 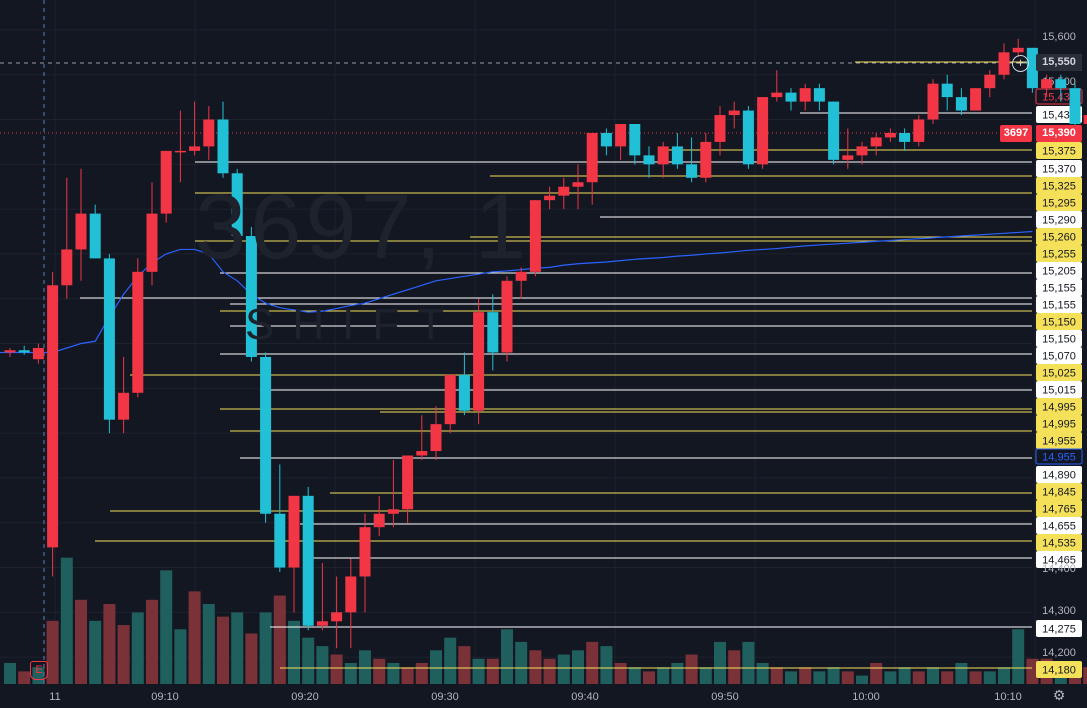 I want to click on earnings-event-marker: E, so click(x=39, y=670).